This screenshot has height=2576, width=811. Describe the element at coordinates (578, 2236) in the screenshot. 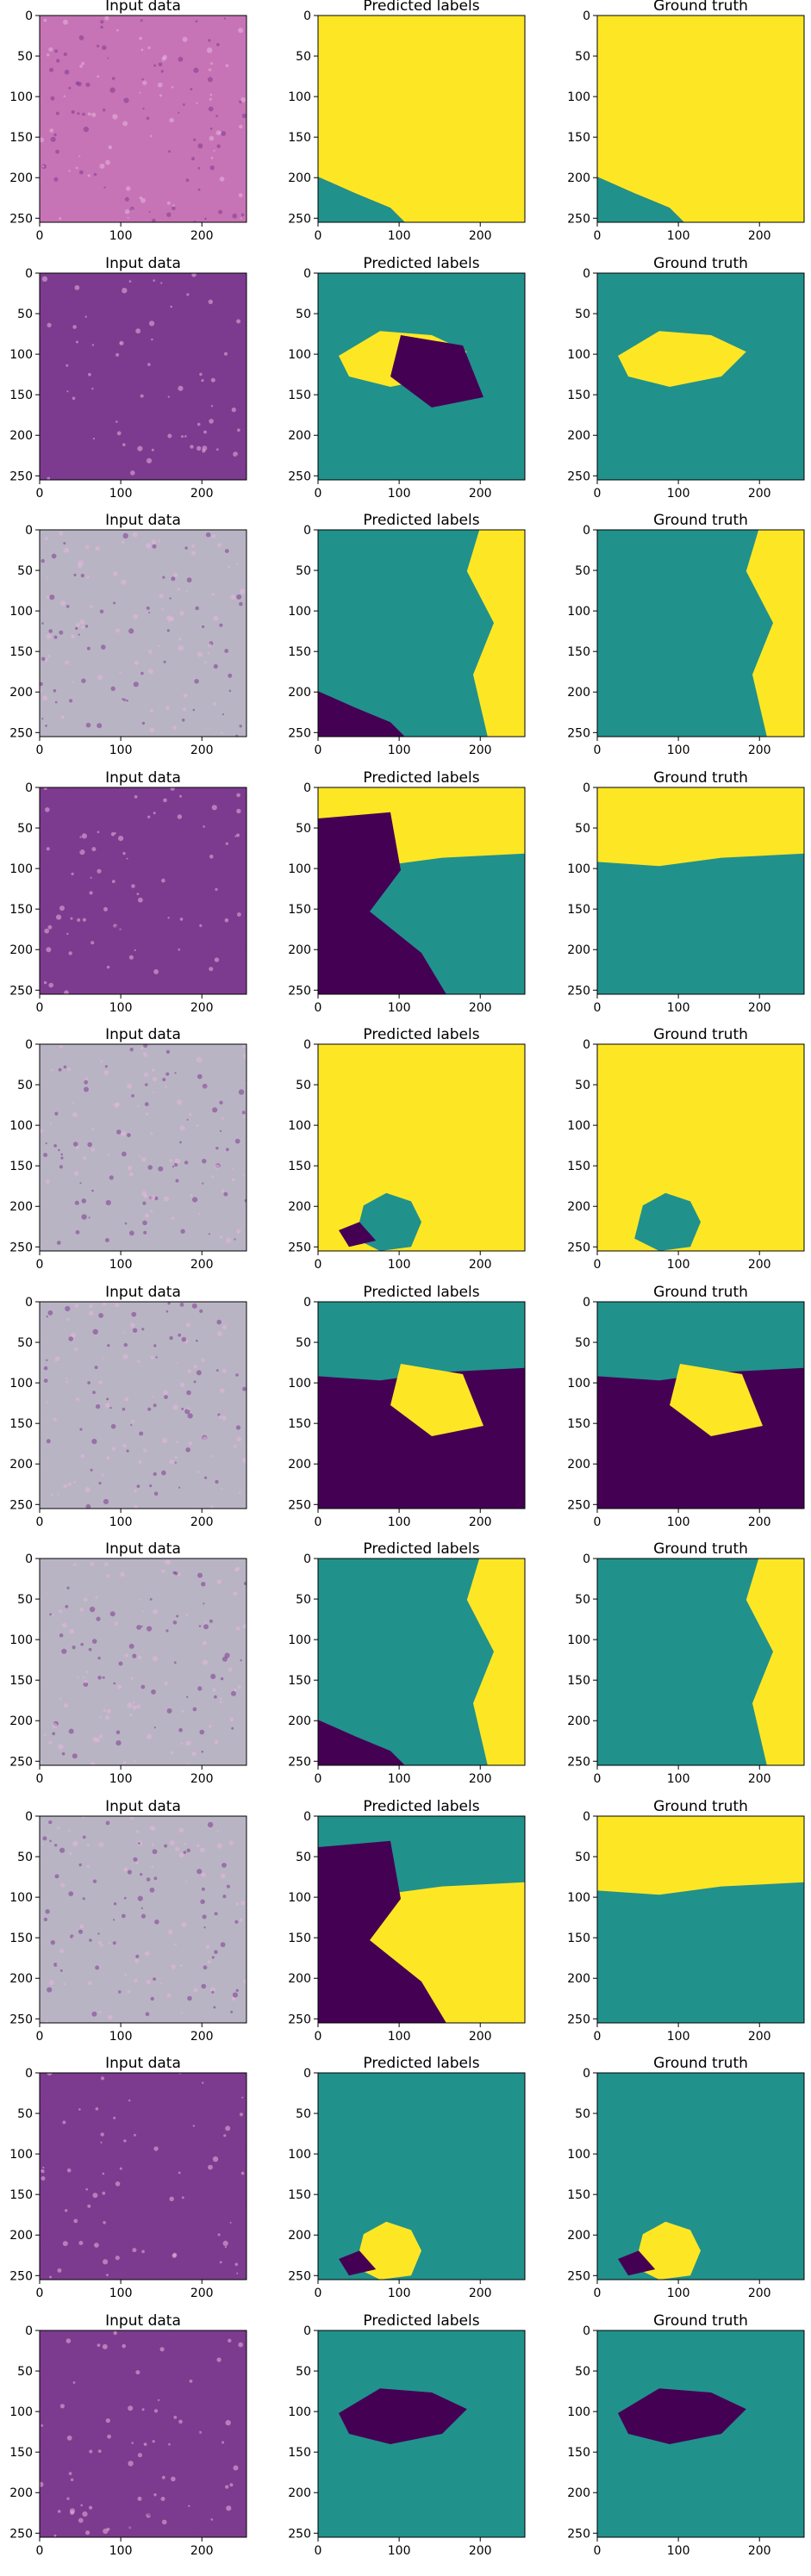

I see `y-tick-label: 200` at that location.